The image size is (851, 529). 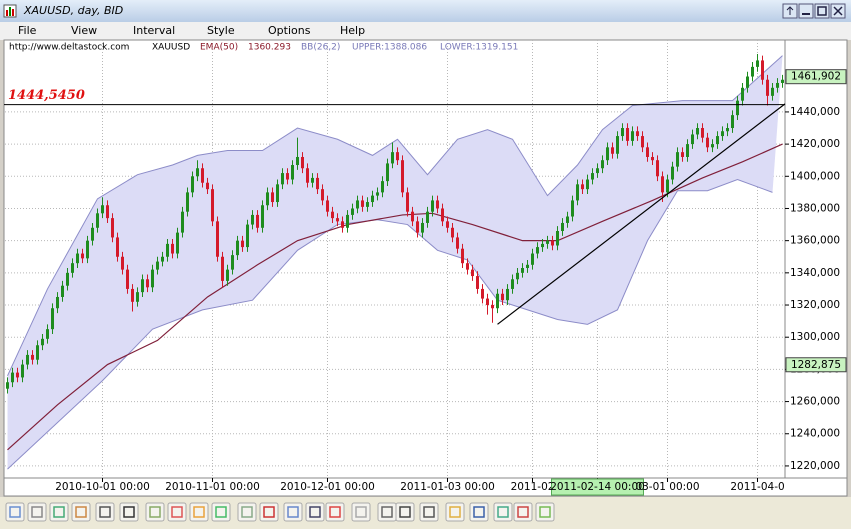 I want to click on level-label: 1444,5450, so click(x=46, y=95).